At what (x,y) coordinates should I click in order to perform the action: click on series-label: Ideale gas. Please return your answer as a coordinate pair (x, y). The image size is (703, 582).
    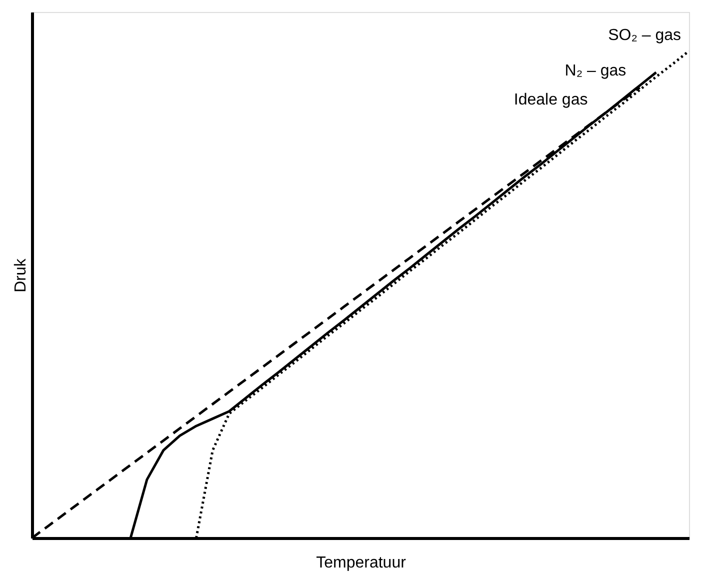
    Looking at the image, I should click on (551, 99).